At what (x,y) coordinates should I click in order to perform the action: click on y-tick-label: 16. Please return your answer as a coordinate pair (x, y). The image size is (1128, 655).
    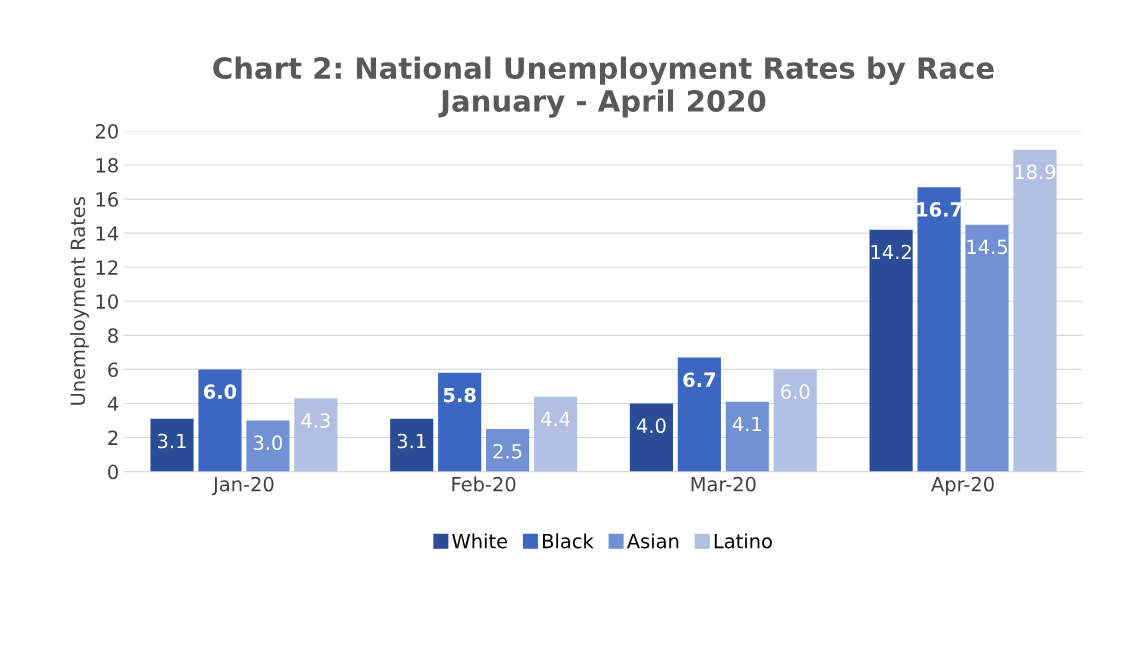
    Looking at the image, I should click on (107, 199).